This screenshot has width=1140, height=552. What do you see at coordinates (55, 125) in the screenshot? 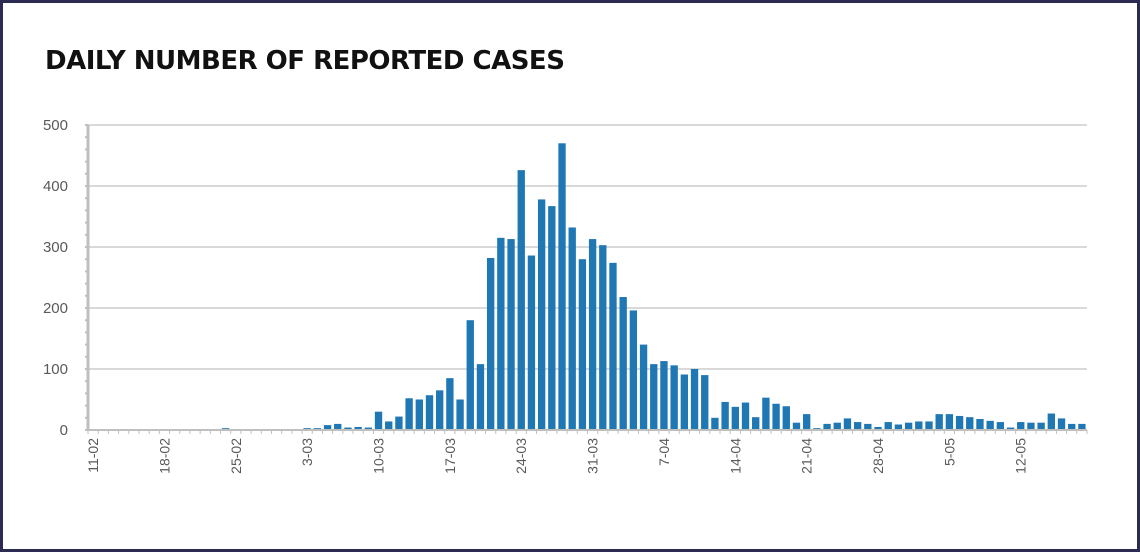
I see `y-tick-label: 500` at bounding box center [55, 125].